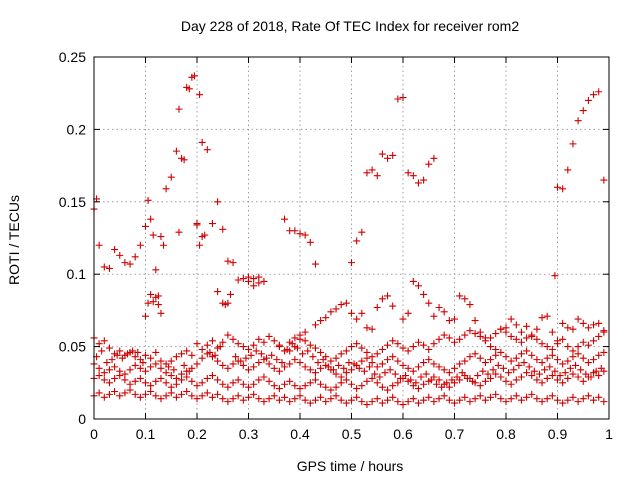 The image size is (640, 480). Describe the element at coordinates (350, 466) in the screenshot. I see `x-axis-label: GPS time / hours` at that location.